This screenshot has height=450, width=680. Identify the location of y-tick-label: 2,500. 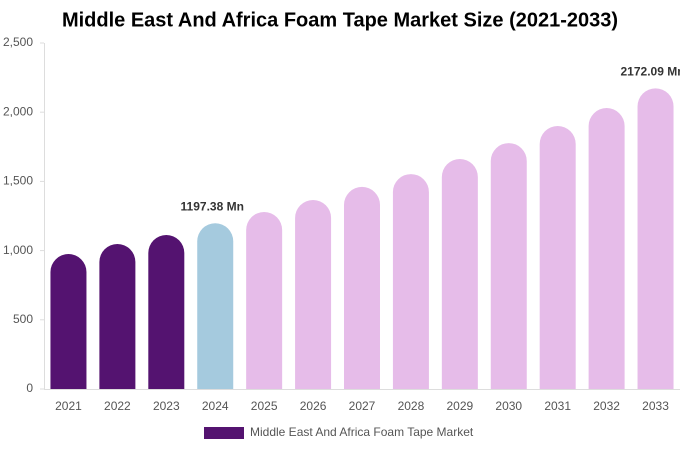
(18, 42).